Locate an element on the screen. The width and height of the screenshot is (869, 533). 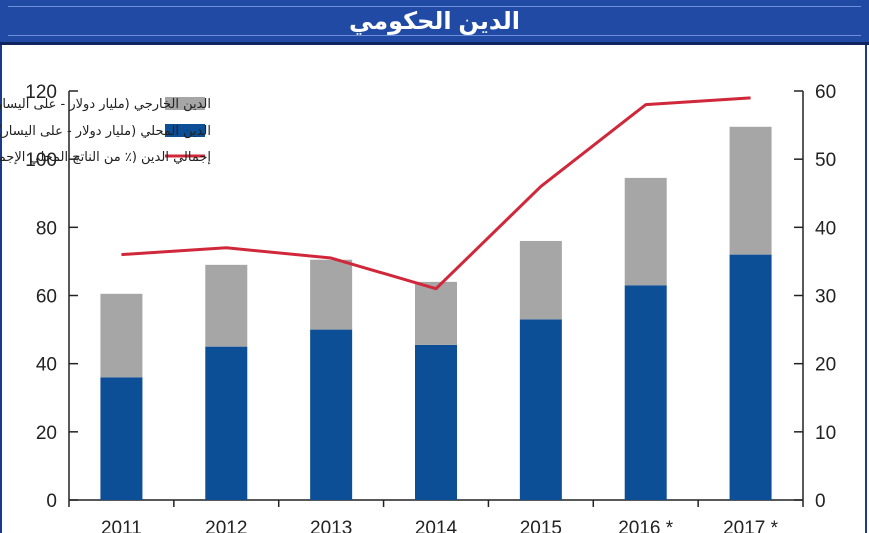
y-right-tick-label: 20 is located at coordinates (825, 365).